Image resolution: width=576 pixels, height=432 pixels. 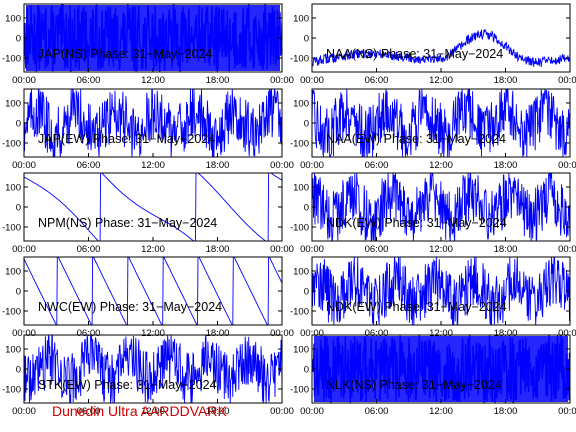 I want to click on dense-trace-fill, so click(x=153, y=38).